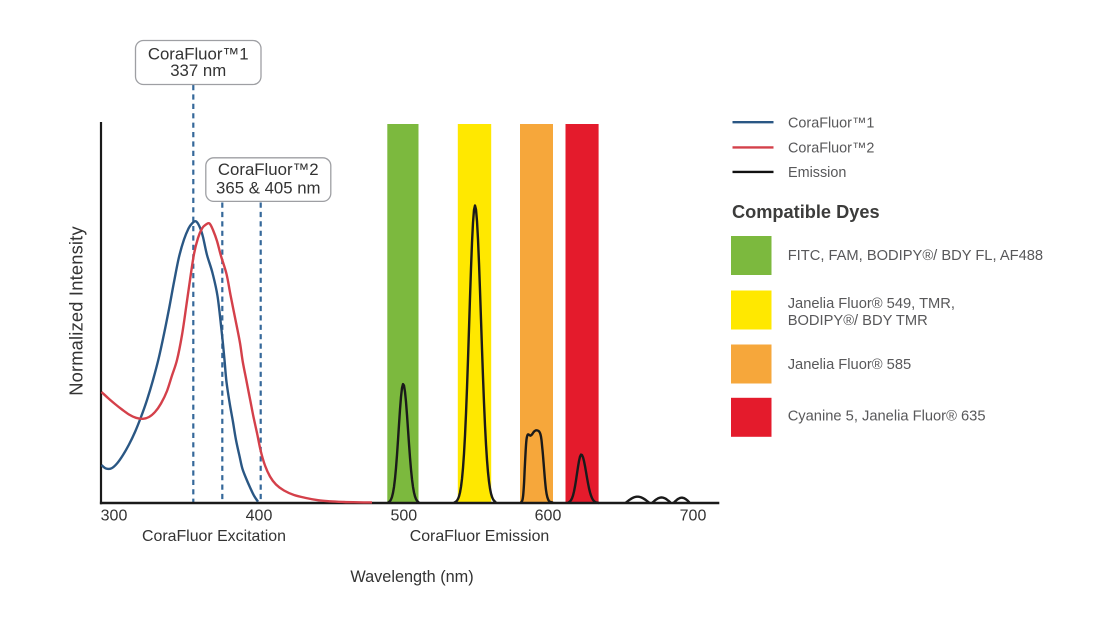 This screenshot has height=617, width=1110. I want to click on svg-text: Cyanine 5, Janelia Fluor® 635, so click(887, 417).